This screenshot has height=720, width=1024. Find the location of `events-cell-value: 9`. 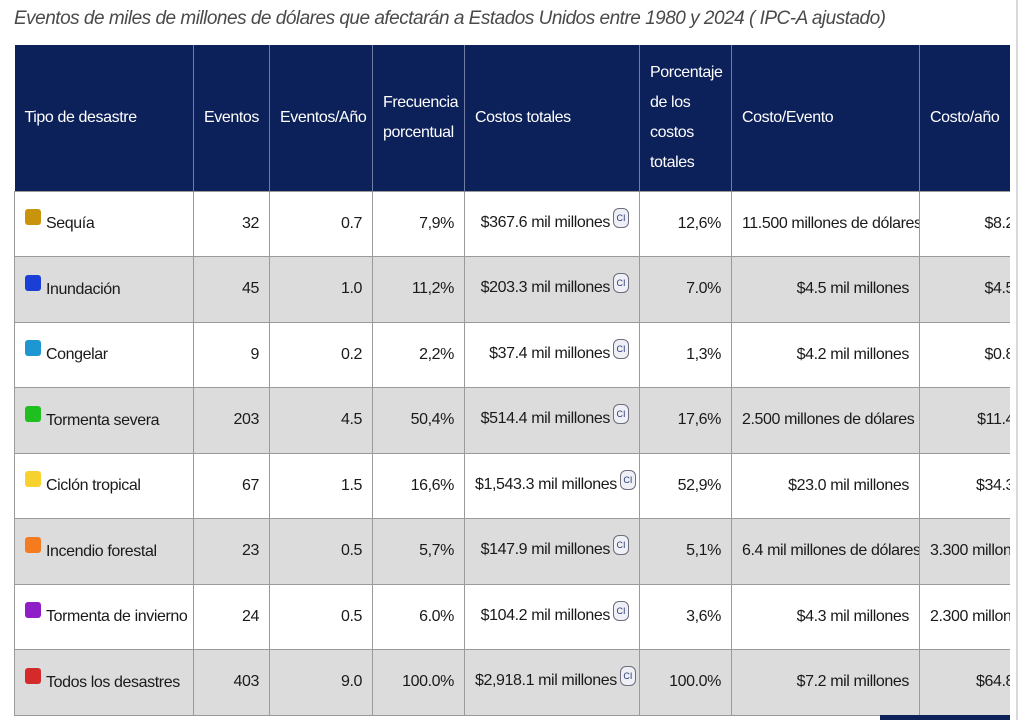

events-cell-value: 9 is located at coordinates (255, 354).